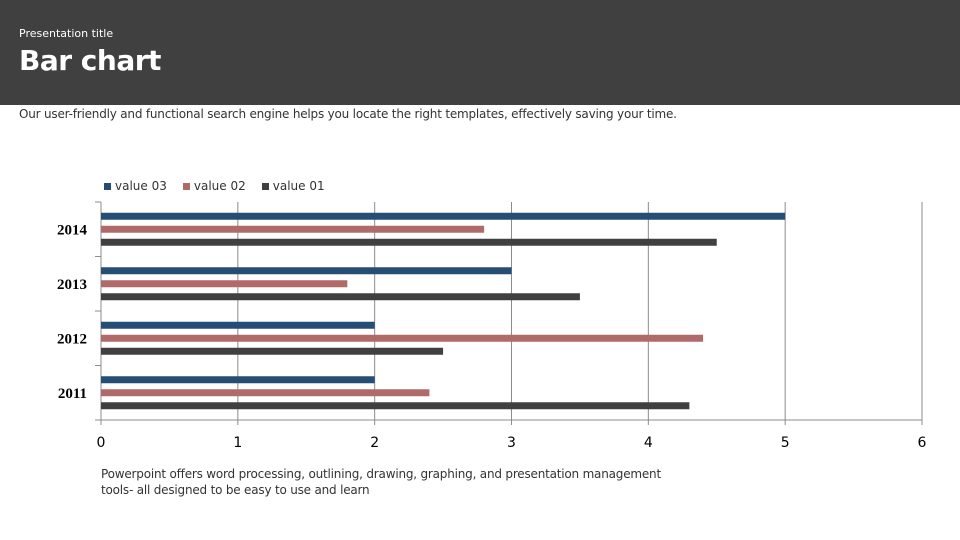  Describe the element at coordinates (141, 186) in the screenshot. I see `legend-label: value 03` at that location.